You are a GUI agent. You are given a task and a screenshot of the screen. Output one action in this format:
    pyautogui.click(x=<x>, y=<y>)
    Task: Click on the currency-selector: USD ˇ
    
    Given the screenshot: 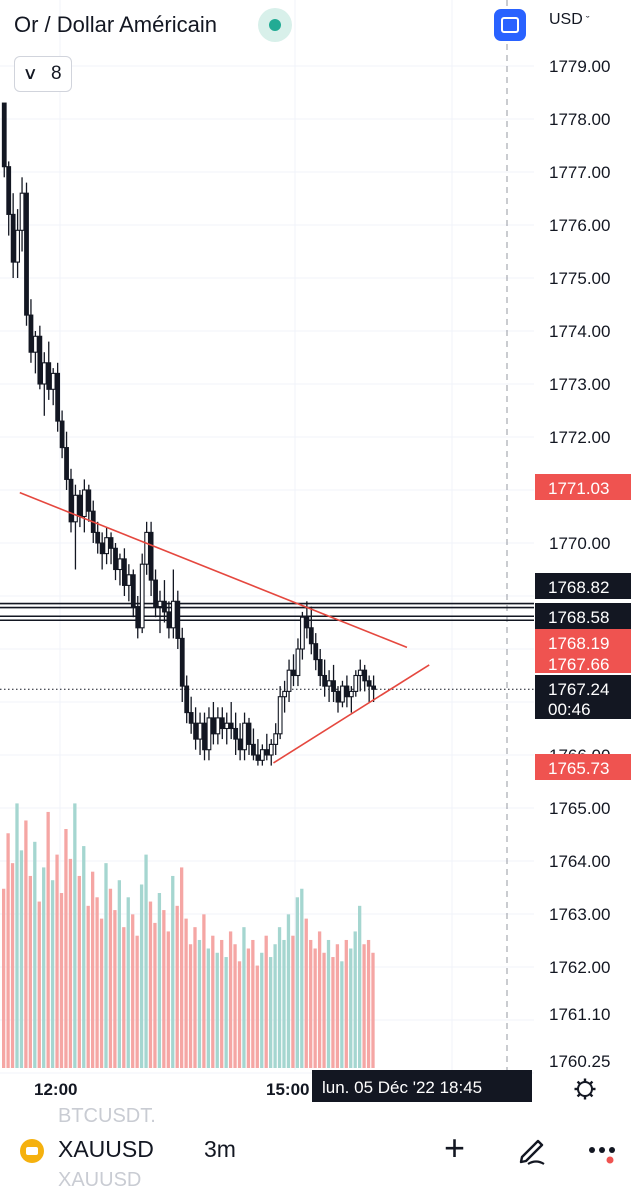 What is the action you would take?
    pyautogui.click(x=569, y=20)
    